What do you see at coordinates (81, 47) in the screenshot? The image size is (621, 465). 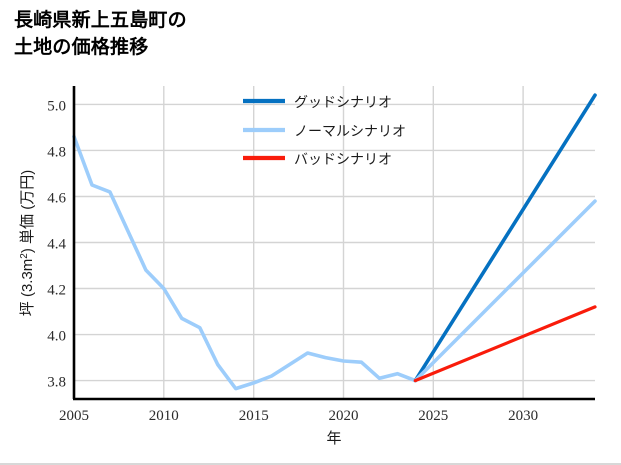 I see `chart-title-line-2: 土地の価格推移` at bounding box center [81, 47].